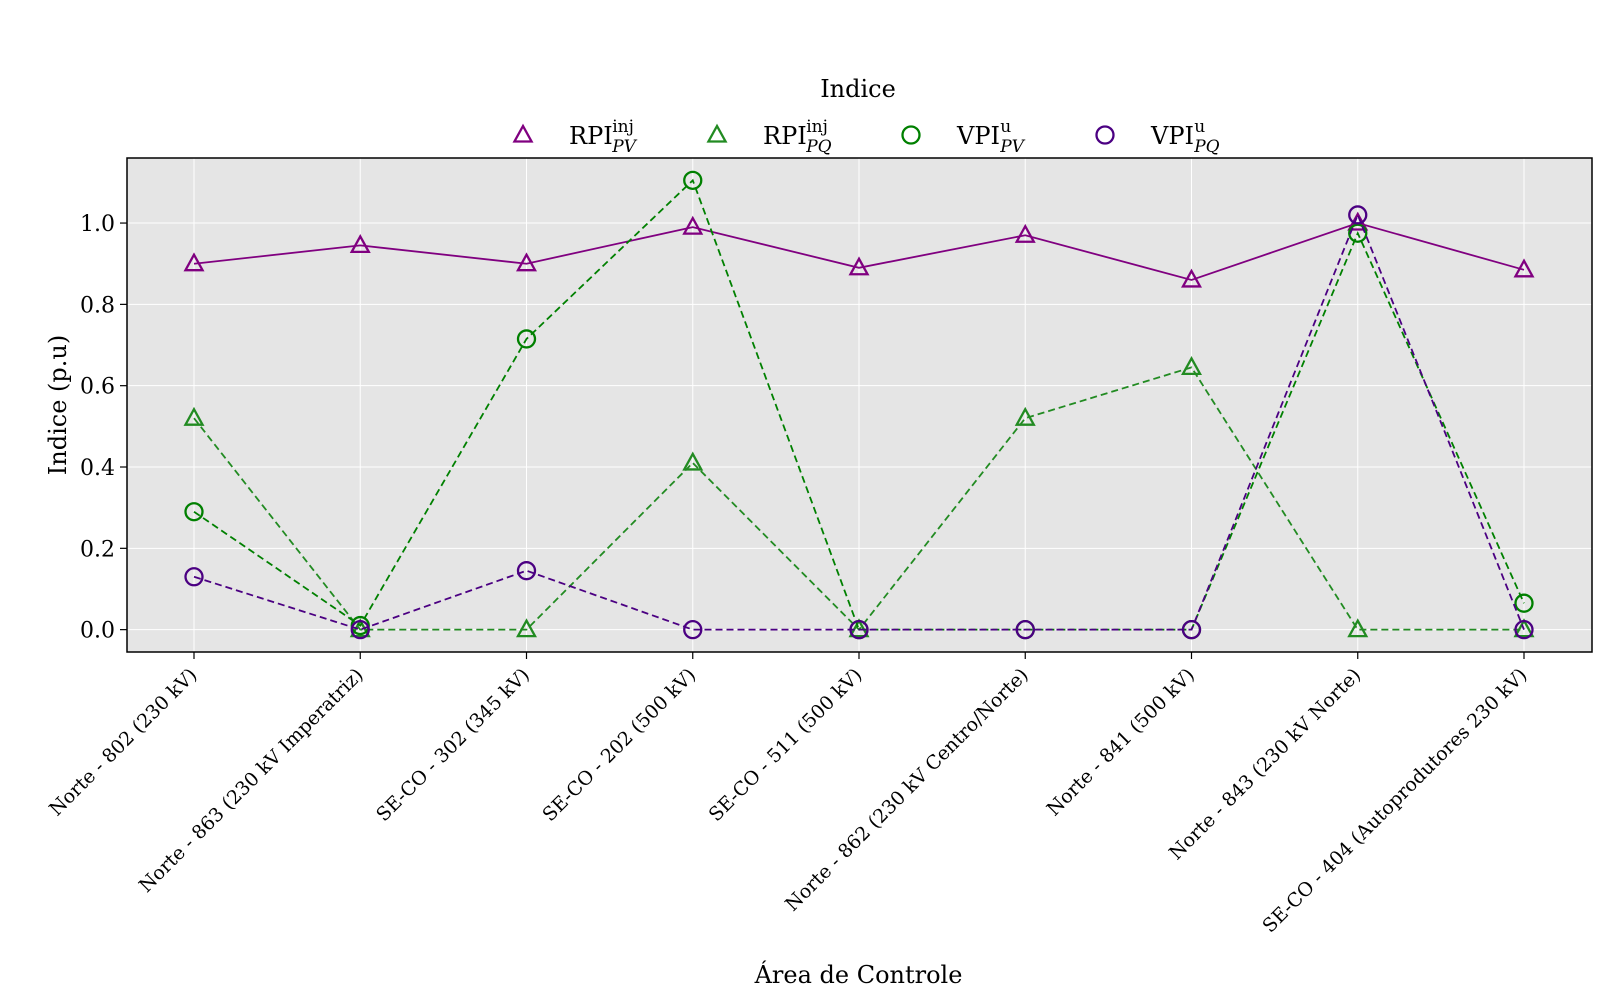  Describe the element at coordinates (858, 974) in the screenshot. I see `x-axis-label: Área de Controle` at that location.